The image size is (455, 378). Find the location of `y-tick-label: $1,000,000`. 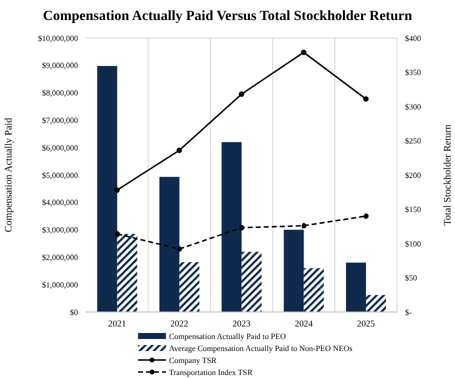

y-tick-label: $1,000,000 is located at coordinates (60, 285).